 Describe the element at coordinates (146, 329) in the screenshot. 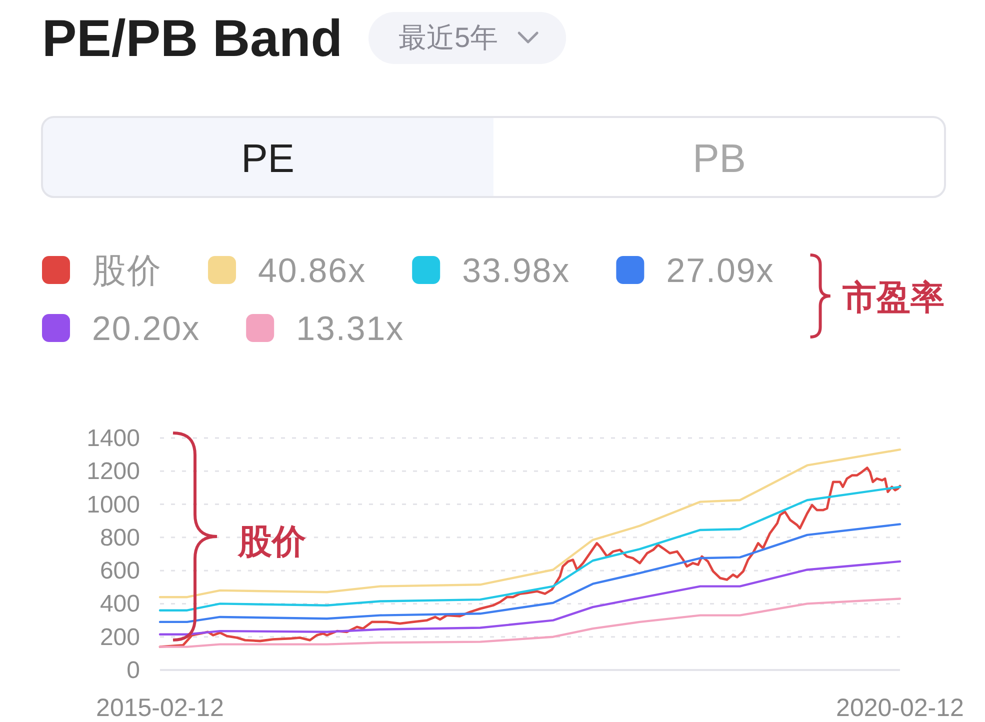

I see `legend-label: 20.20x` at that location.